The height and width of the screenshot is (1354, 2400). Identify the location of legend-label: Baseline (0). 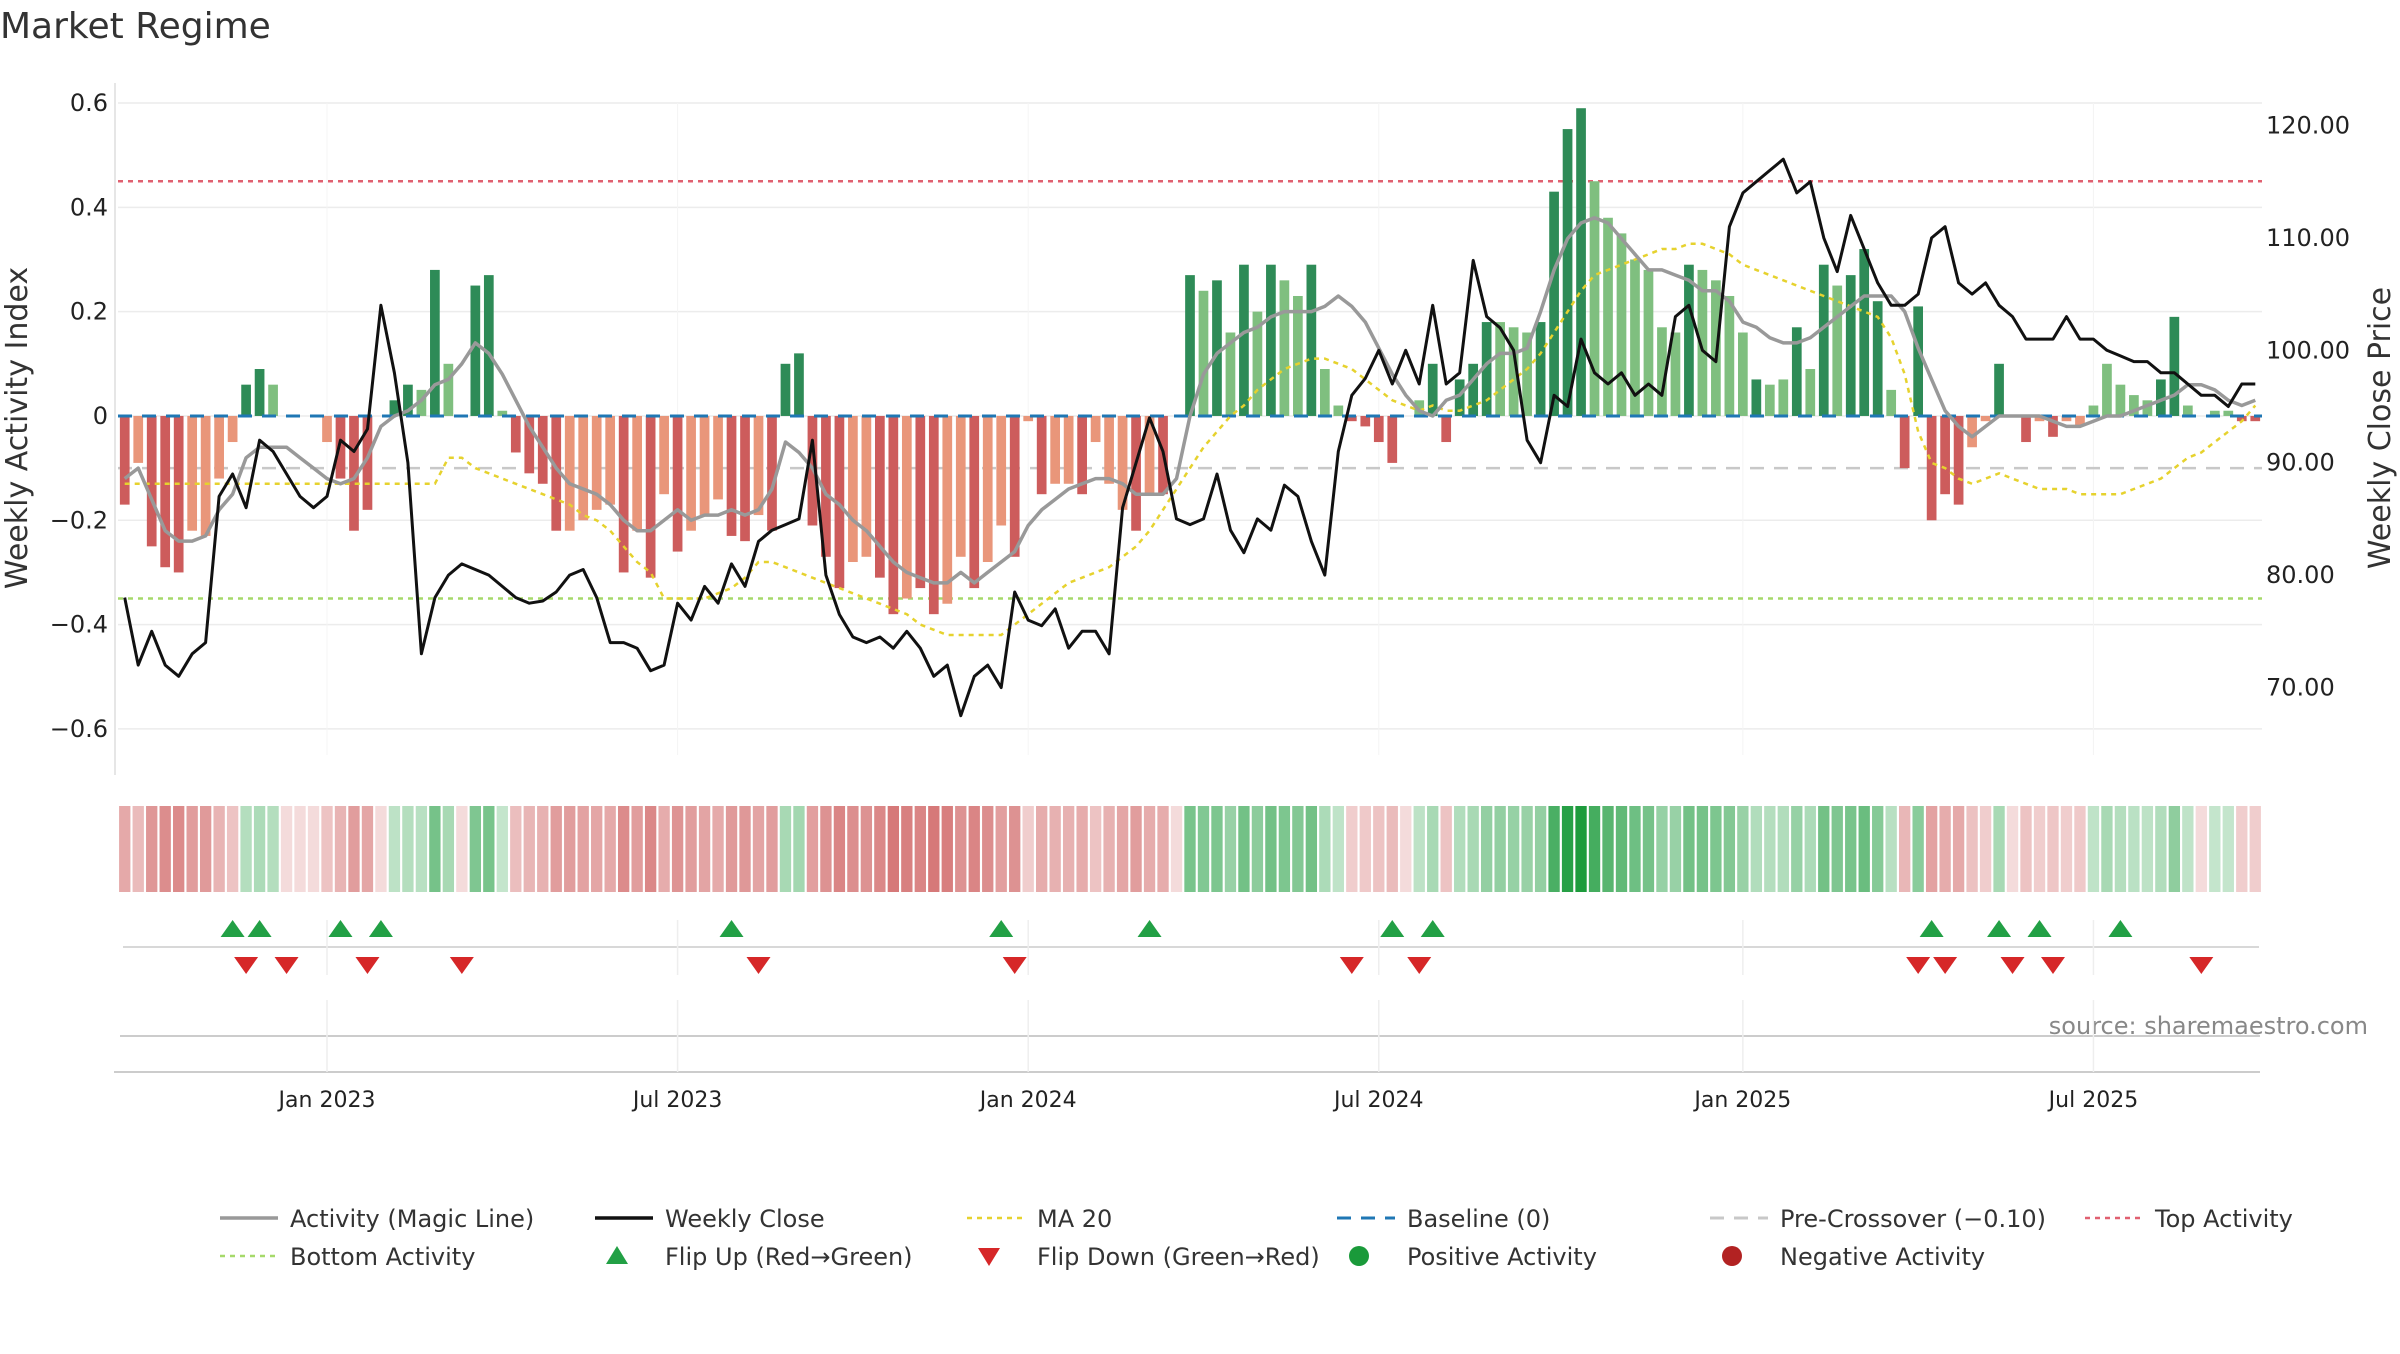
(1478, 1219).